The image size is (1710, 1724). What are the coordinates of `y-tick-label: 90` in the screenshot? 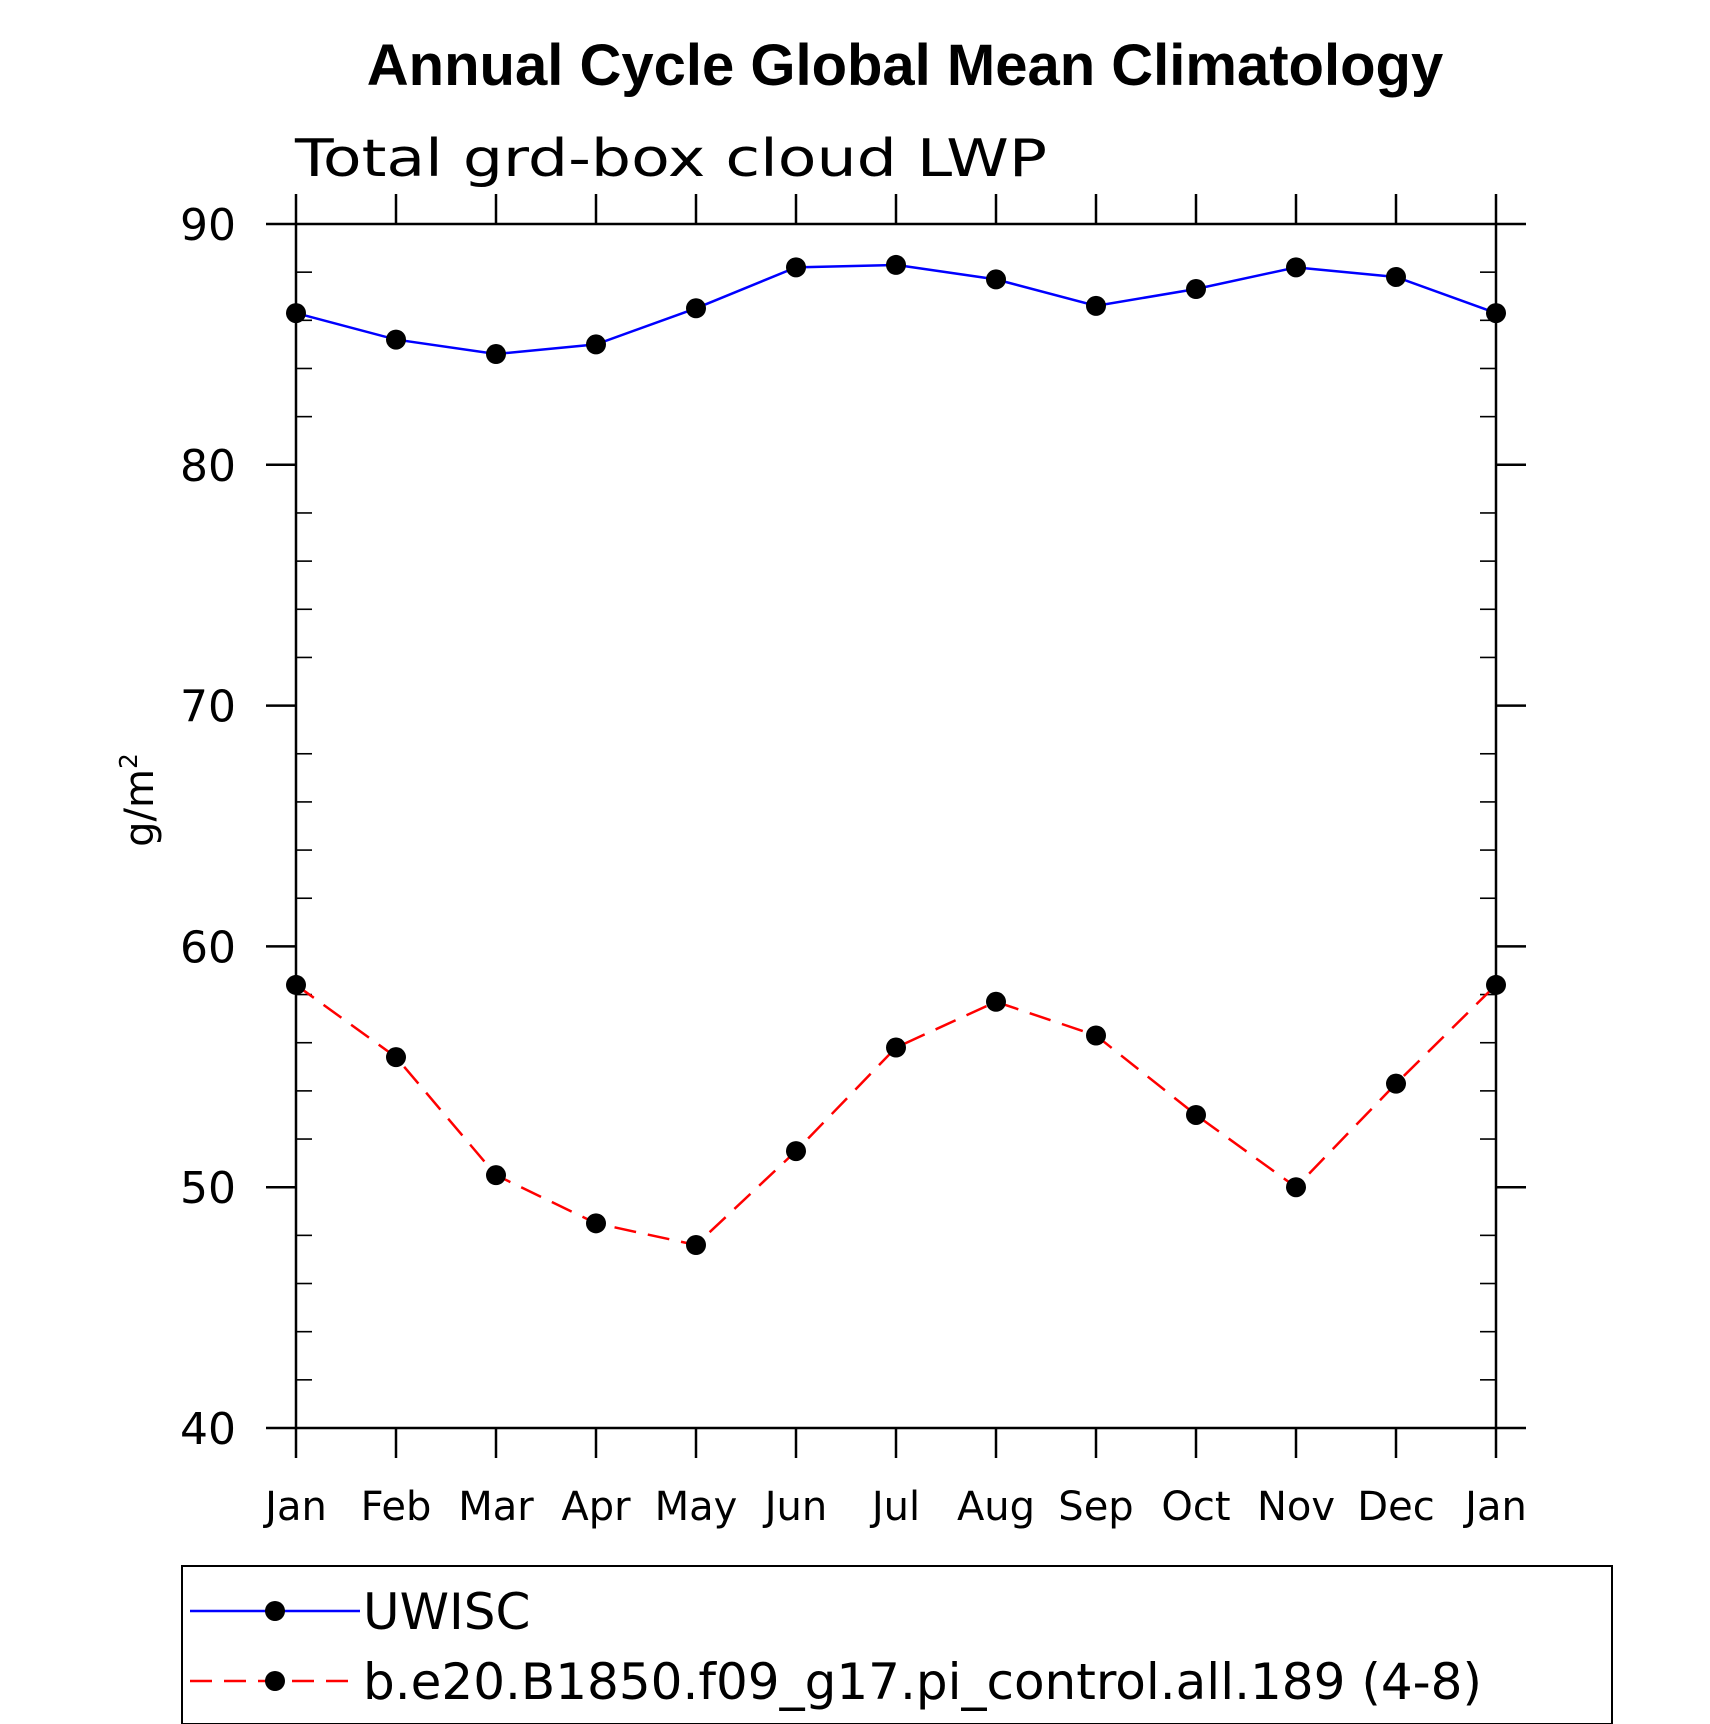 It's located at (208, 225).